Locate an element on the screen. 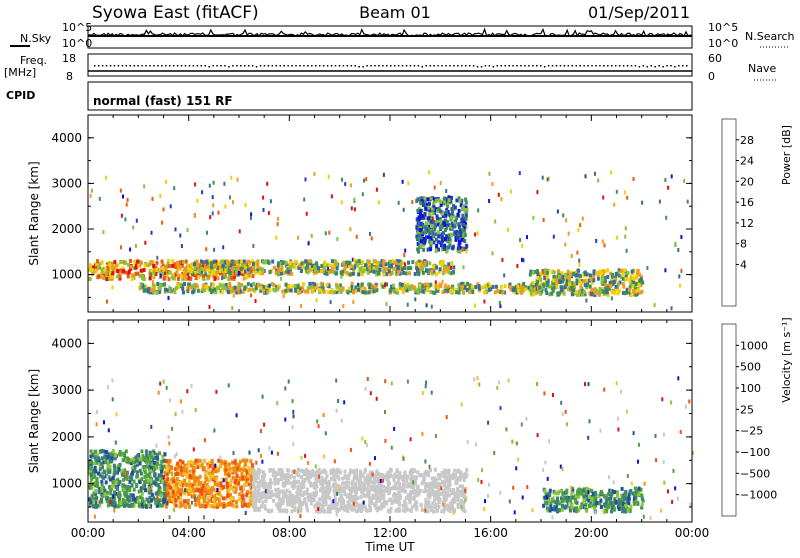 The image size is (800, 558). y-tick-label: 3000 is located at coordinates (66, 183).